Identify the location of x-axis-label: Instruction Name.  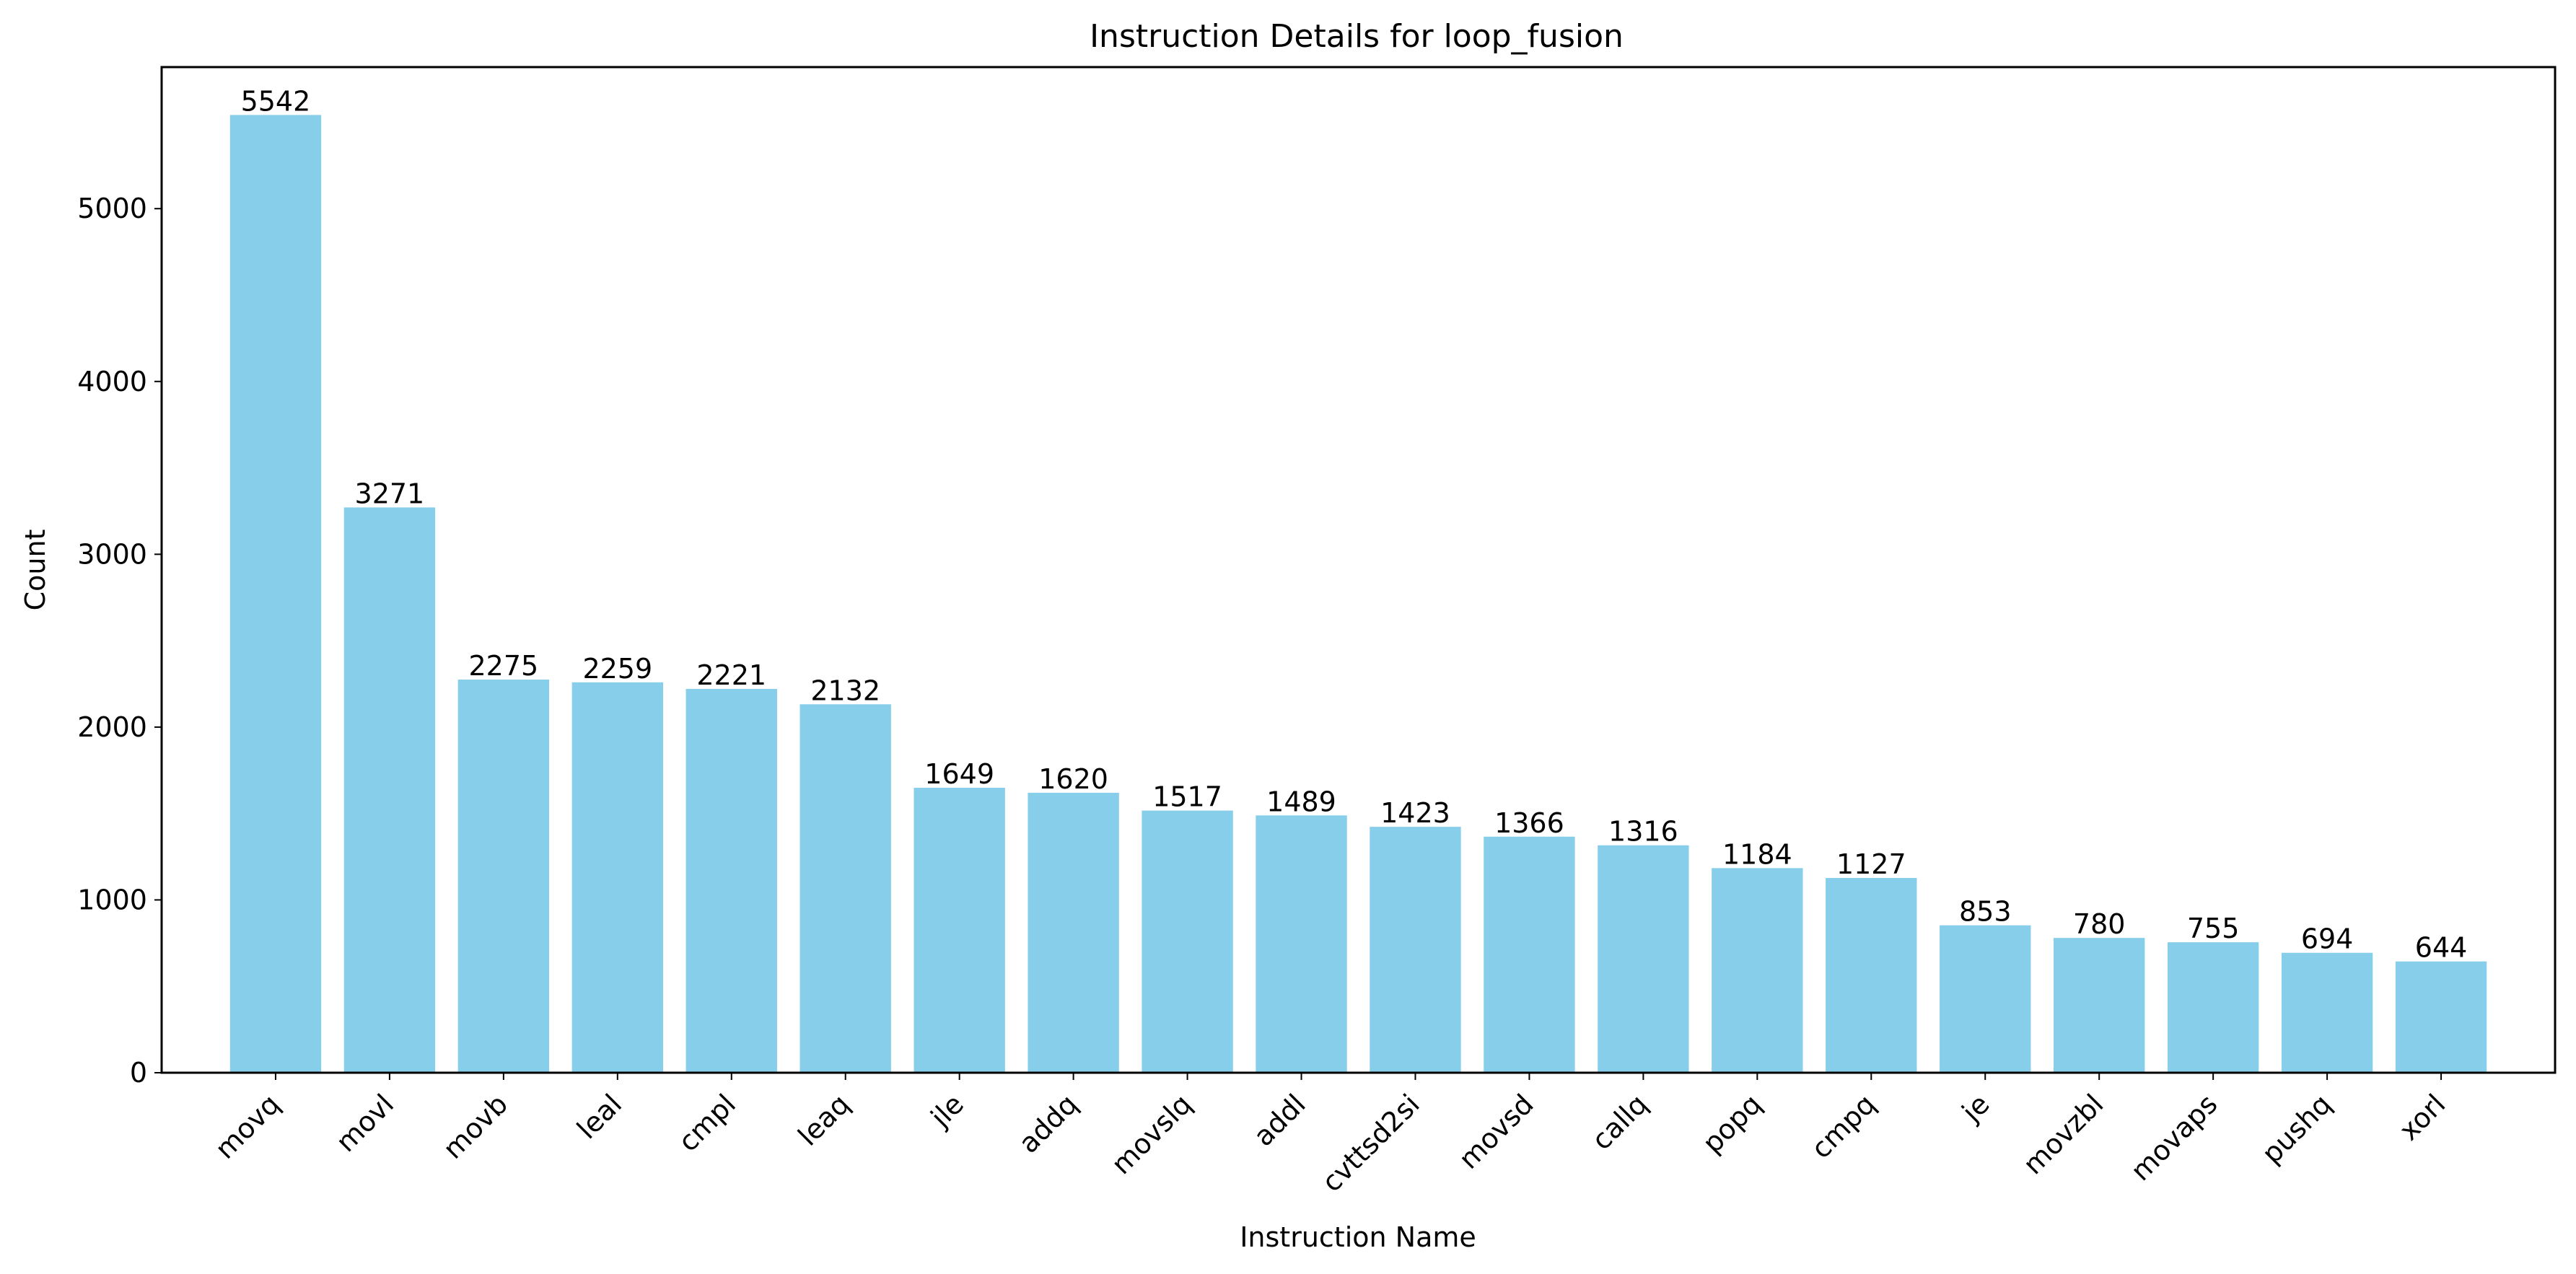
(1358, 1237).